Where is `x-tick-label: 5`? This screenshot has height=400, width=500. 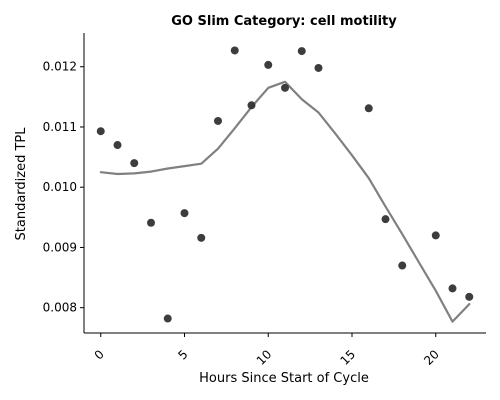 x-tick-label: 5 is located at coordinates (182, 354).